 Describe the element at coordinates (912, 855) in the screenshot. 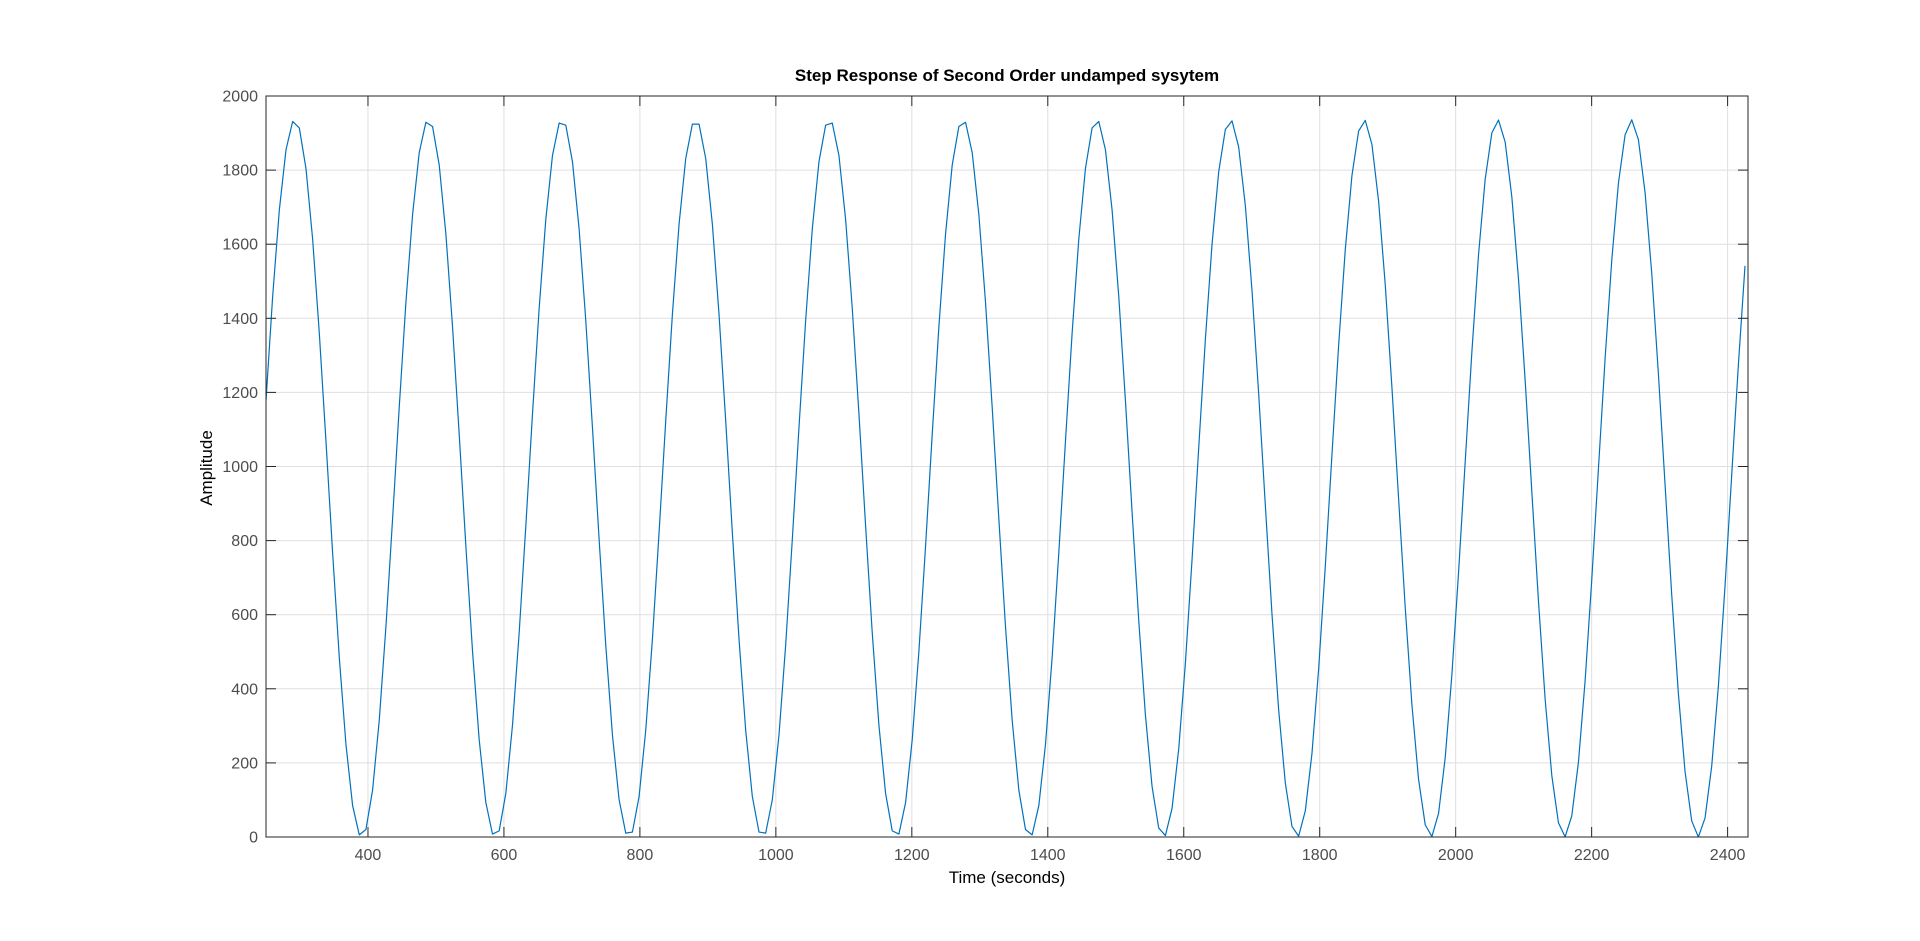

I see `x-tick-label: 1200` at that location.